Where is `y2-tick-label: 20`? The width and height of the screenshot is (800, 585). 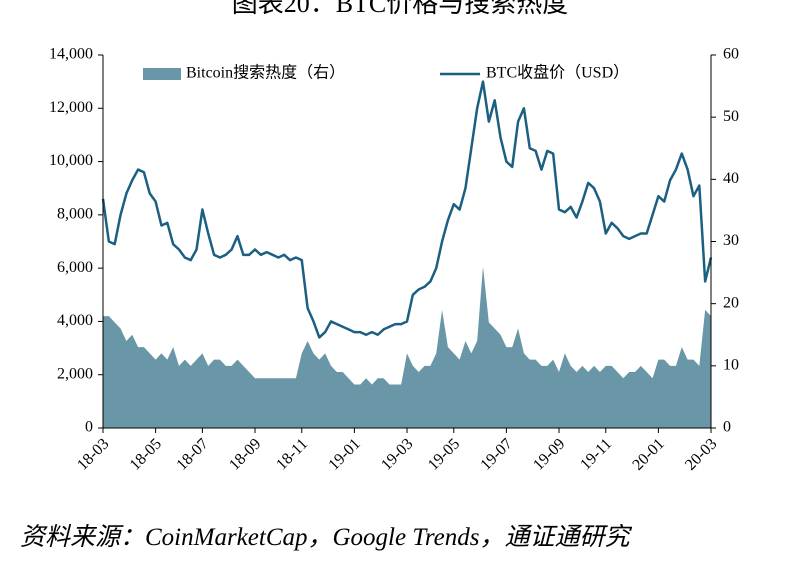 y2-tick-label: 20 is located at coordinates (731, 302).